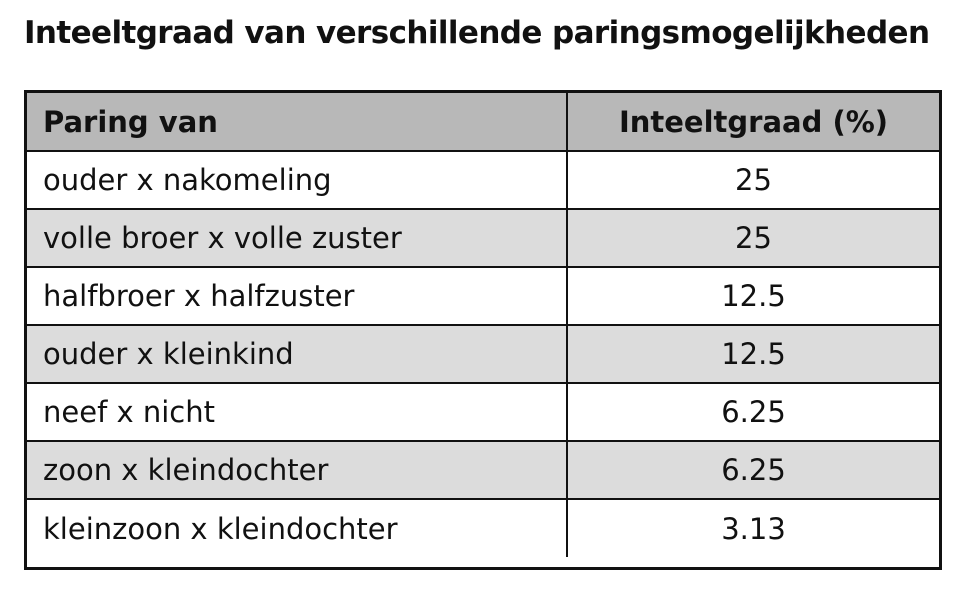 Image resolution: width=978 pixels, height=592 pixels. Describe the element at coordinates (297, 412) in the screenshot. I see `cell-paring: neef x nicht` at that location.